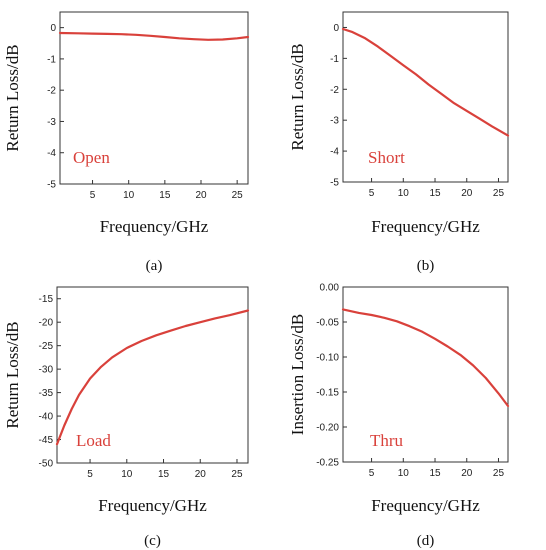 This screenshot has width=546, height=550. Describe the element at coordinates (297, 374) in the screenshot. I see `y-axis-label: Insertion Loss/dB` at that location.